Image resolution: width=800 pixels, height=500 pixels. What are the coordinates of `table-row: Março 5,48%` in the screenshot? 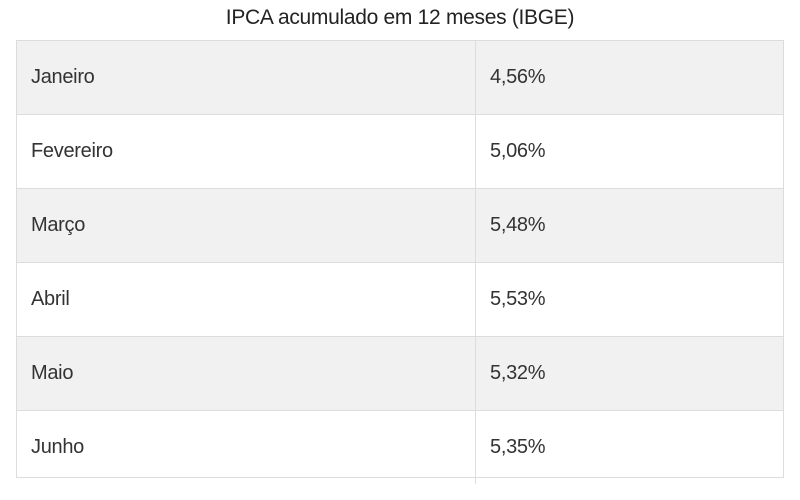 It's located at (400, 225).